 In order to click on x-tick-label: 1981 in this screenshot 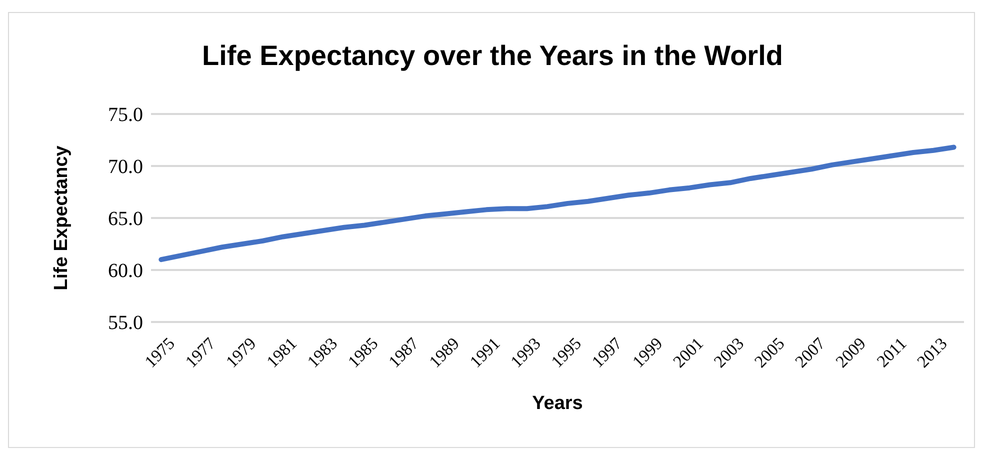, I will do `click(281, 353)`.